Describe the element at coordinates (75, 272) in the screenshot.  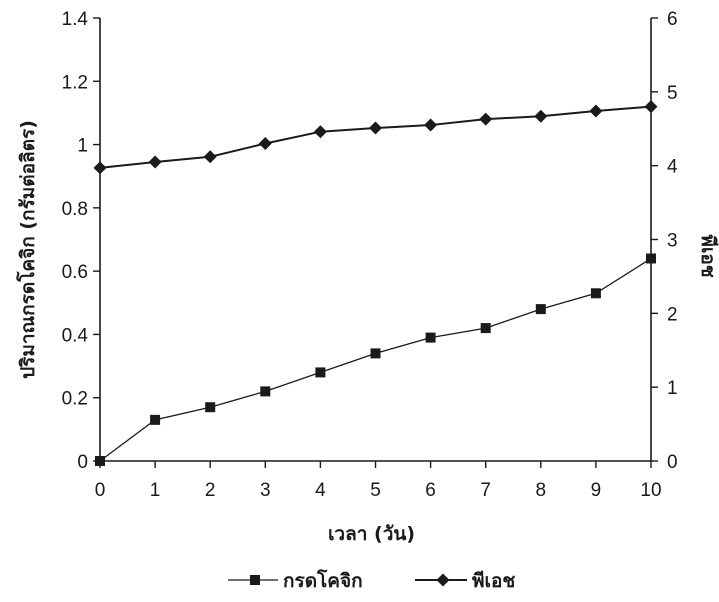
I see `y-tick-label-left: 0.6` at that location.